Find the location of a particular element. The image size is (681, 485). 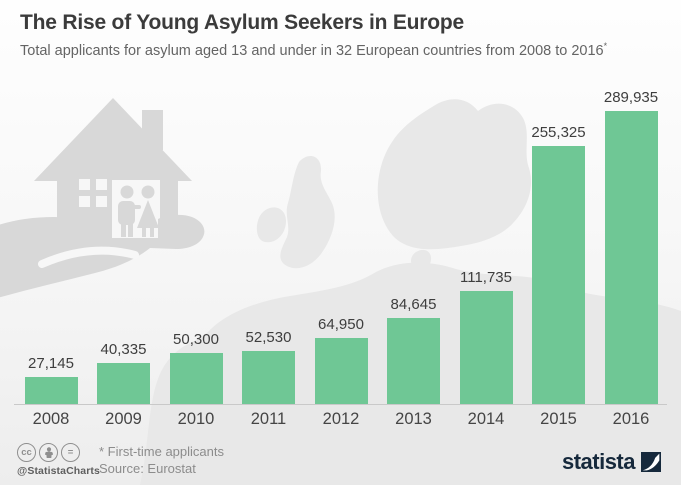

creative-commons-icons: cc = is located at coordinates (58, 452).